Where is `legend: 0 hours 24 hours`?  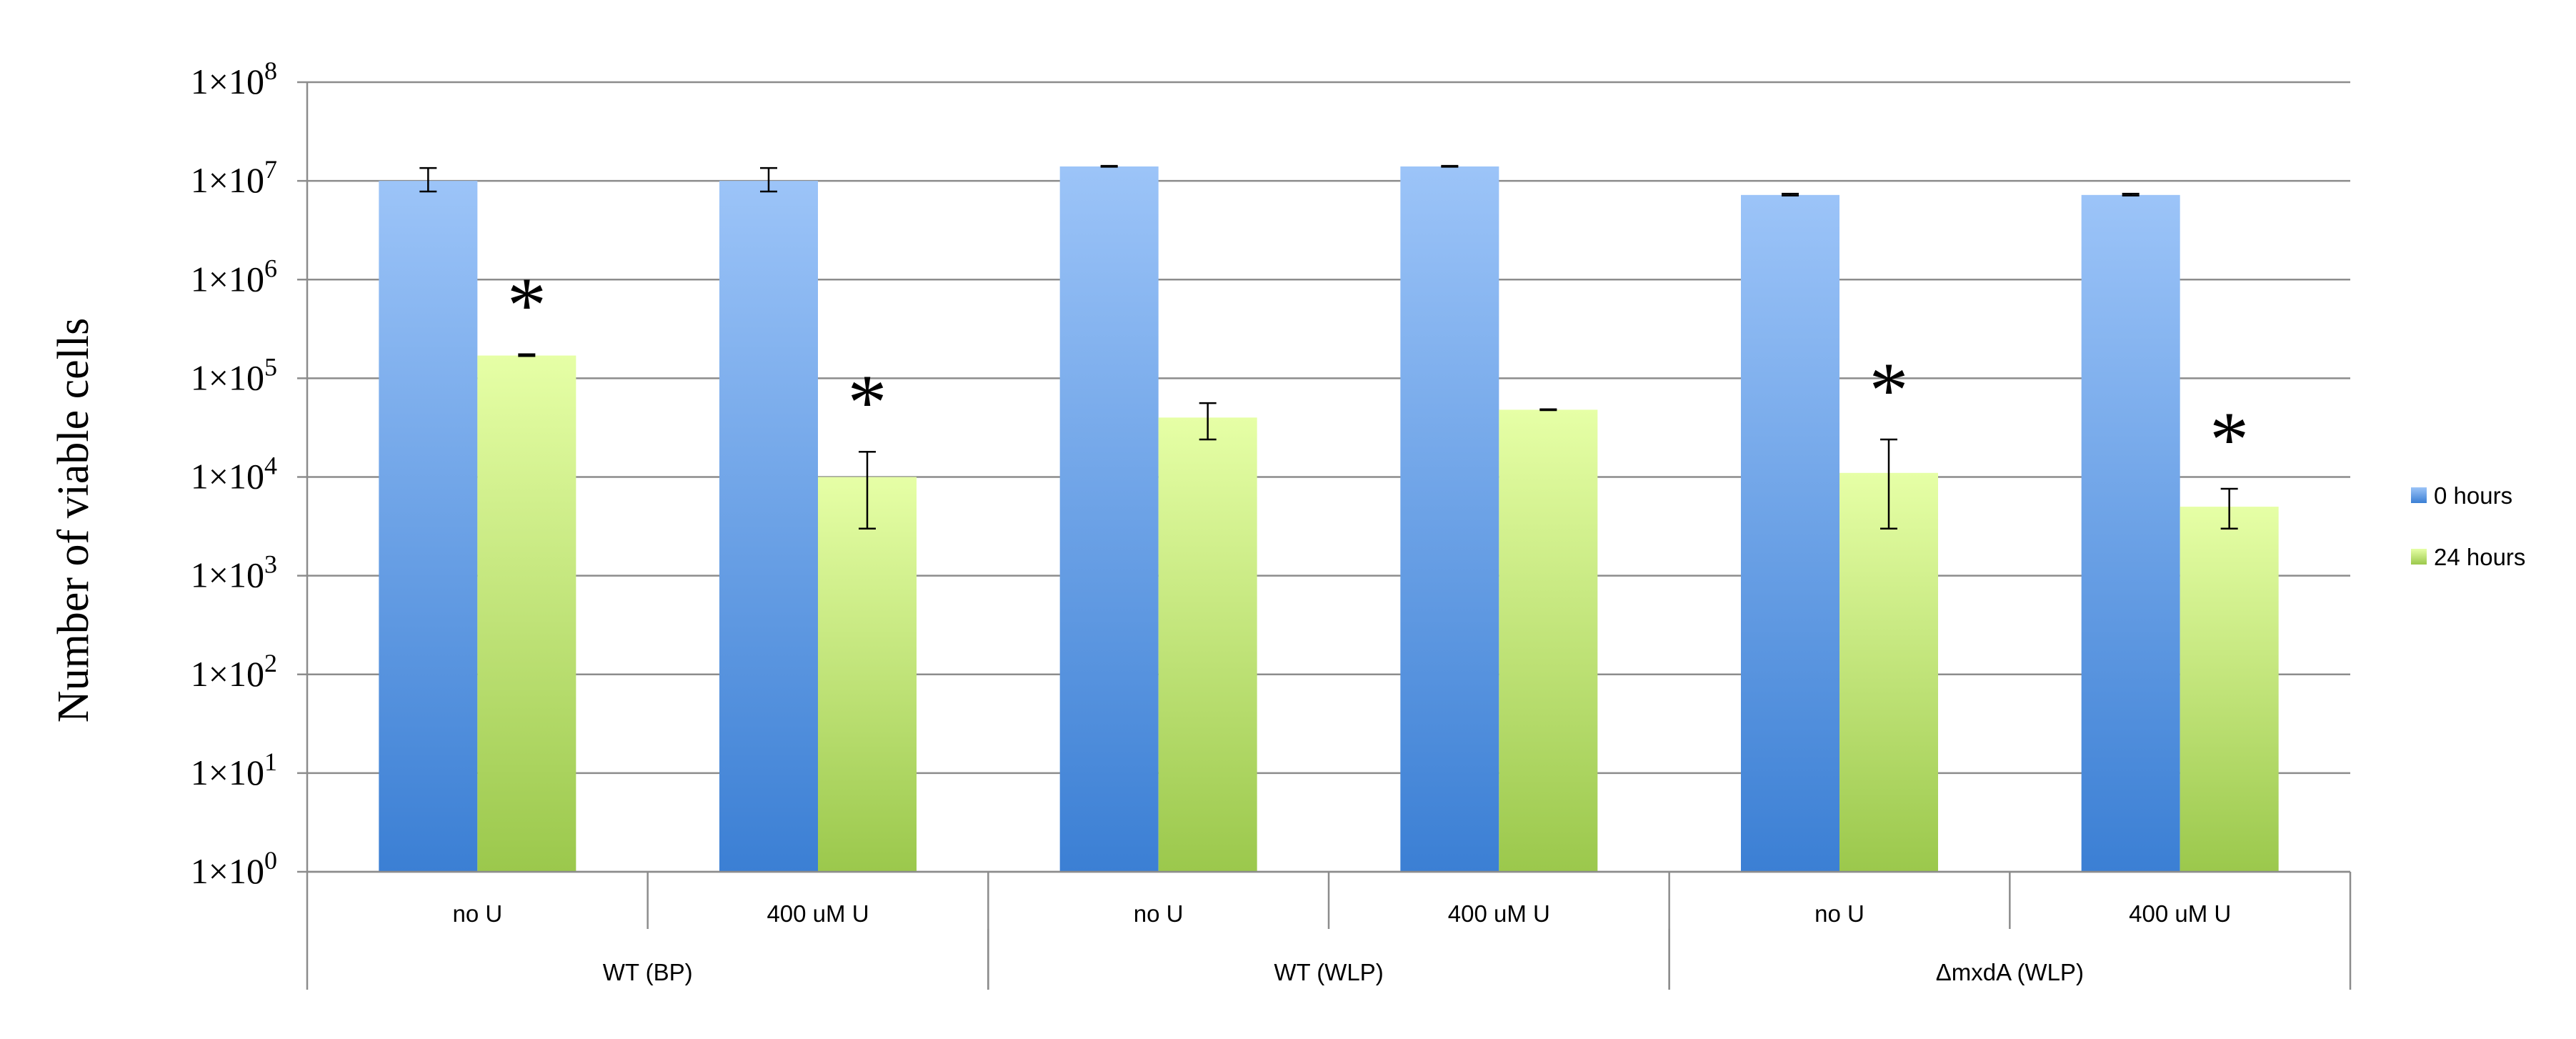
legend: 0 hours 24 hours is located at coordinates (2468, 526).